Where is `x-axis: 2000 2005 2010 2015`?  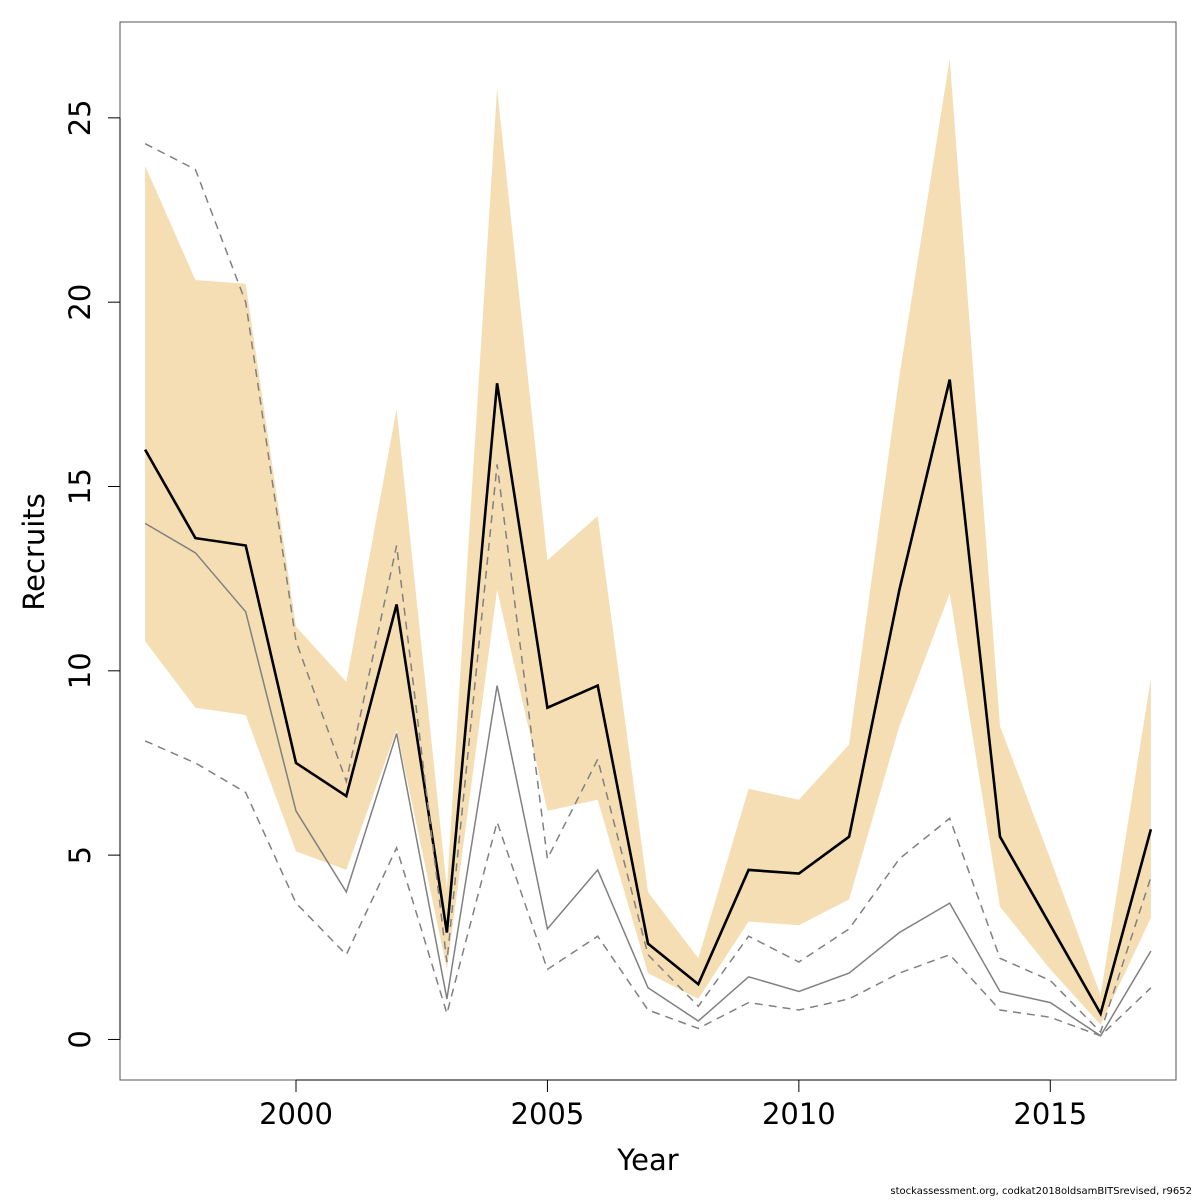
x-axis: 2000 2005 2010 2015 is located at coordinates (673, 1105).